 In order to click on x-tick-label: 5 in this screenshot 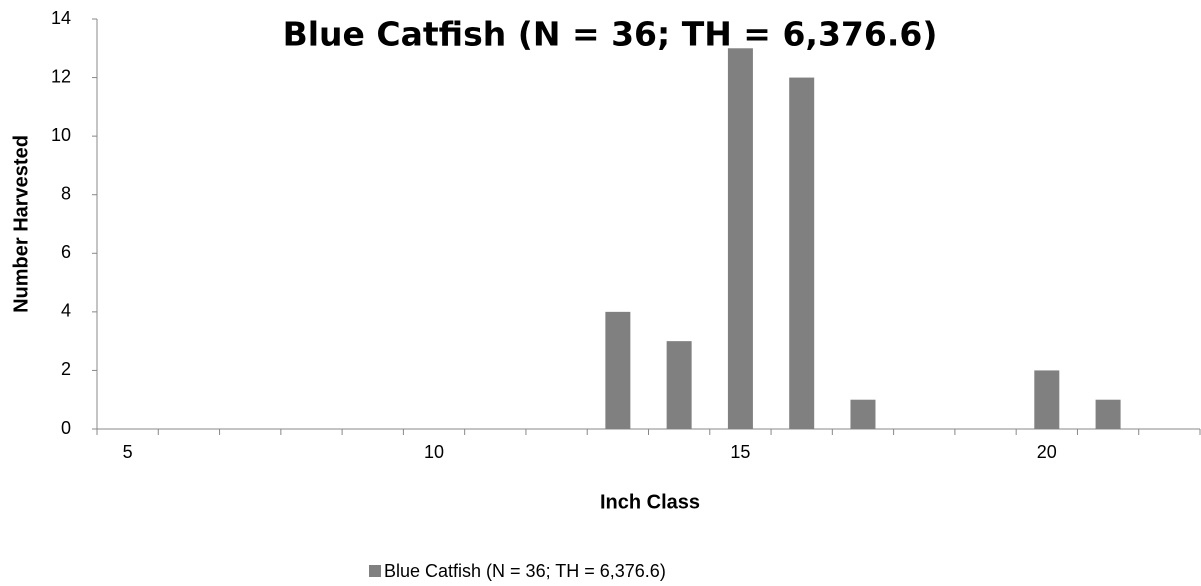, I will do `click(128, 452)`.